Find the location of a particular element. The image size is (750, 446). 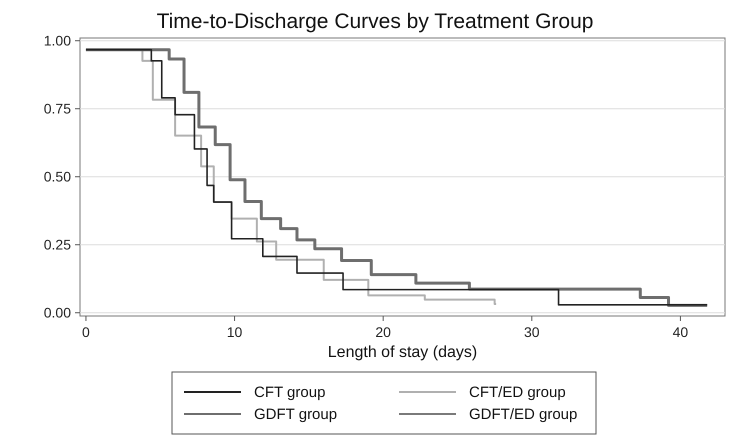

x-tick-label: 20 is located at coordinates (383, 332).